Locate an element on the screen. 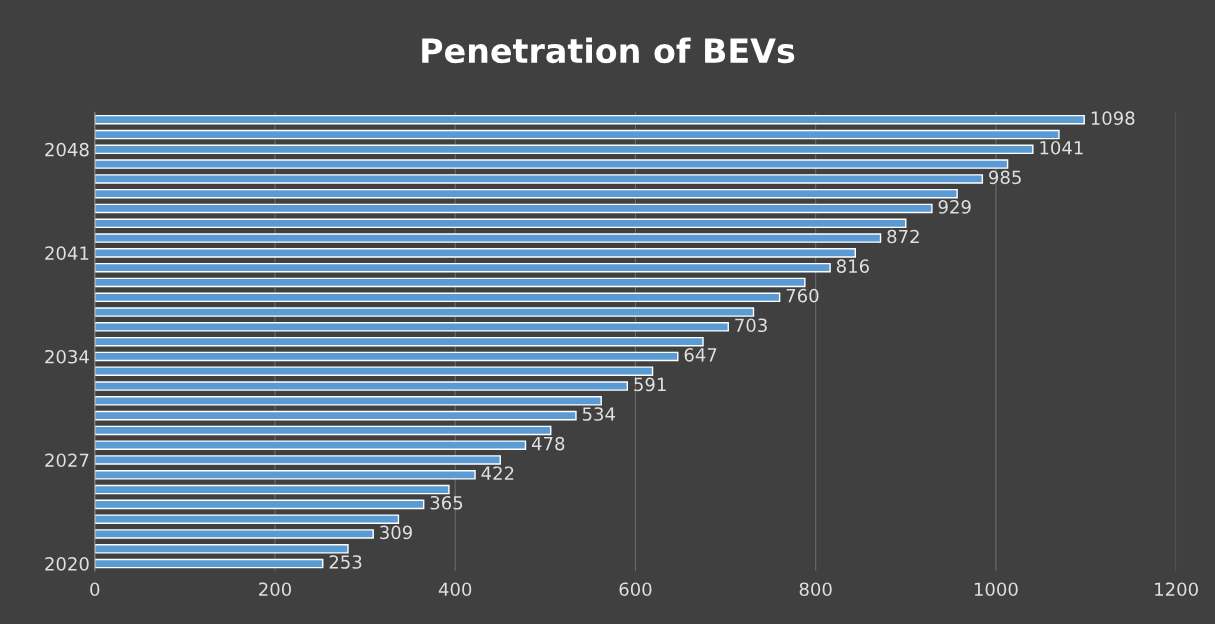 Image resolution: width=1215 pixels, height=624 pixels. data-label: 422 is located at coordinates (497, 473).